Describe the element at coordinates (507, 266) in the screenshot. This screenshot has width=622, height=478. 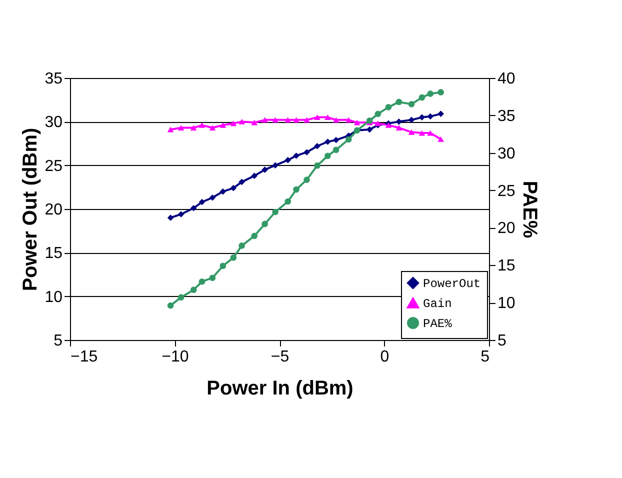
I see `y2-tick-label: 15` at that location.